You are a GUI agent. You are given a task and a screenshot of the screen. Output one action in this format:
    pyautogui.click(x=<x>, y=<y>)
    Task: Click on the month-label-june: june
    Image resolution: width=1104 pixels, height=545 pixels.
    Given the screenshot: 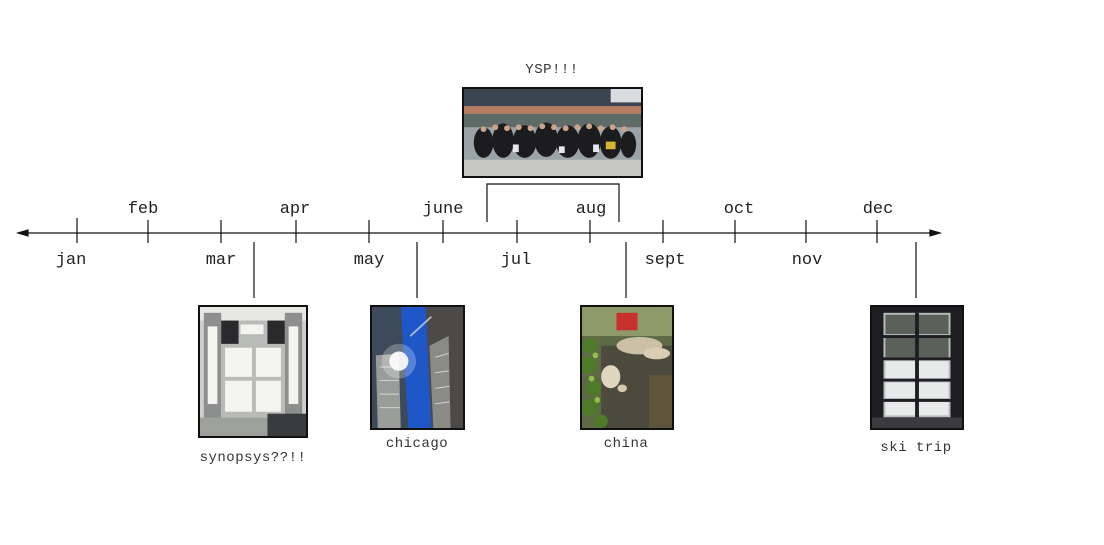 What is the action you would take?
    pyautogui.click(x=443, y=209)
    